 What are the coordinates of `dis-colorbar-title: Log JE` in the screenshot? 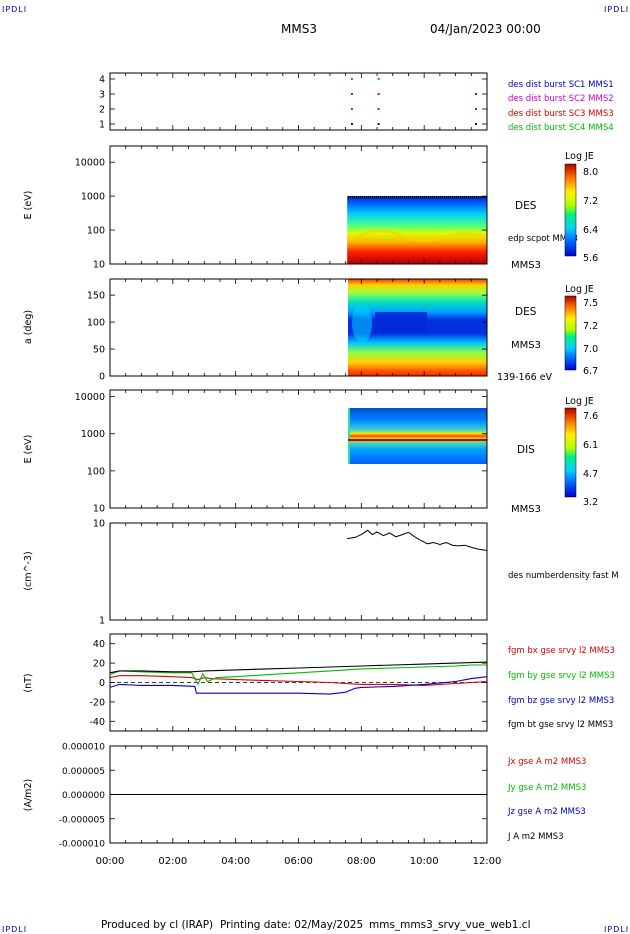 It's located at (579, 401).